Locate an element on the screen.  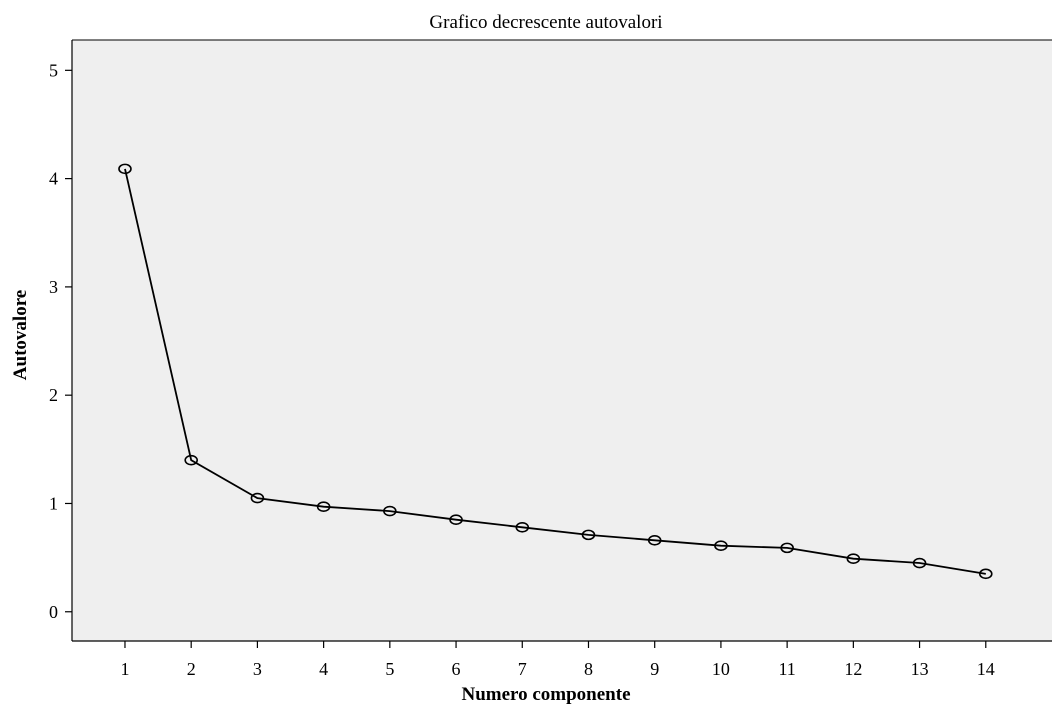
x-tick-label: 4 is located at coordinates (323, 669).